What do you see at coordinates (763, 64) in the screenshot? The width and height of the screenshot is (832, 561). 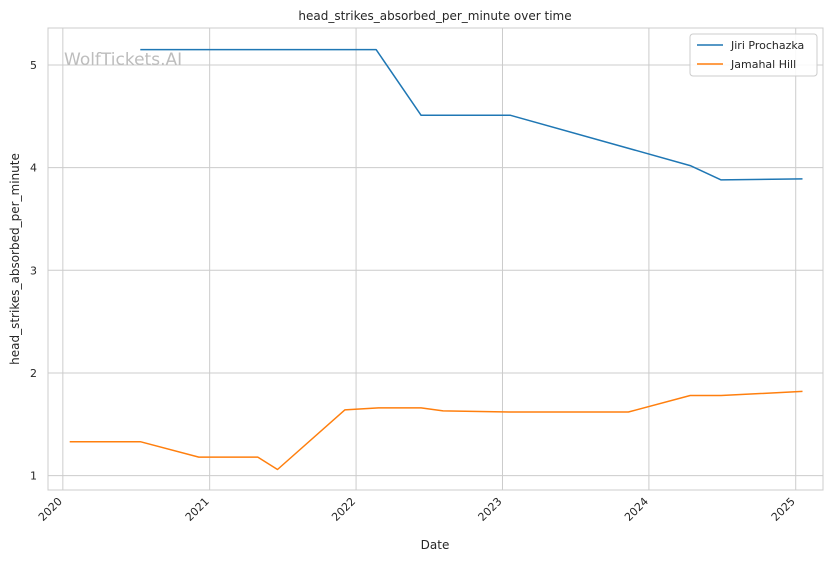 I see `legend-label: Jamahal Hill` at bounding box center [763, 64].